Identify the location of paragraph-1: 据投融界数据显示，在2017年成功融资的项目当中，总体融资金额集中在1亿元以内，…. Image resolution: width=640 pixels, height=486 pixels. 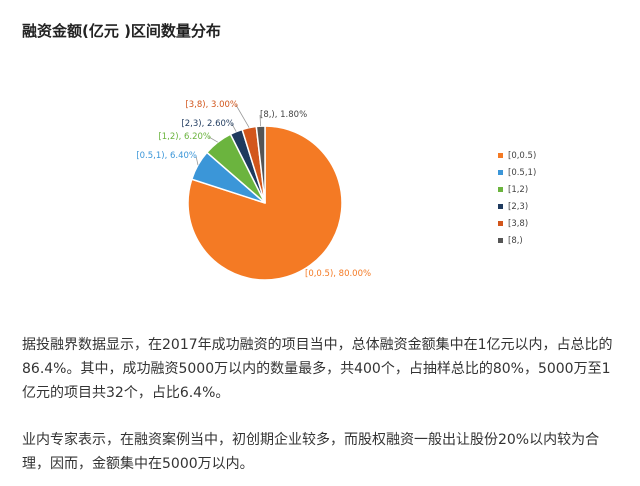
(317, 369).